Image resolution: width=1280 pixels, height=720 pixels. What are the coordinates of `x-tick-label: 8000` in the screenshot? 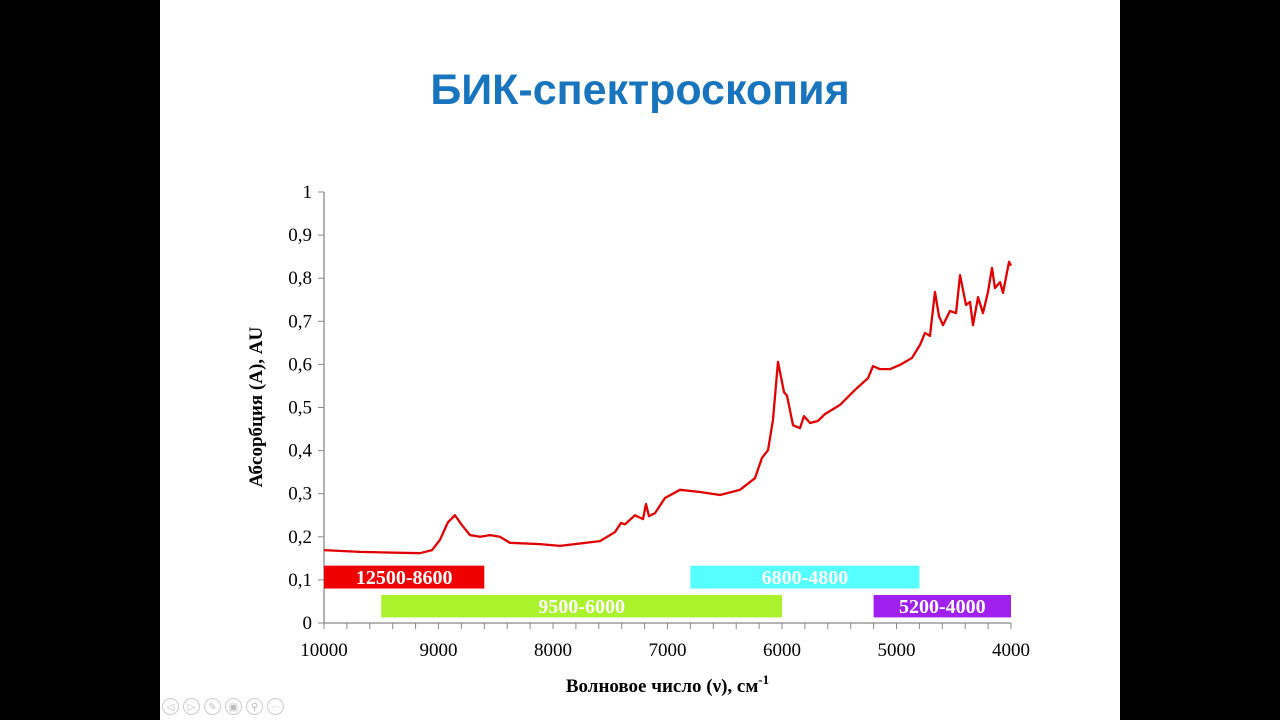 It's located at (553, 650).